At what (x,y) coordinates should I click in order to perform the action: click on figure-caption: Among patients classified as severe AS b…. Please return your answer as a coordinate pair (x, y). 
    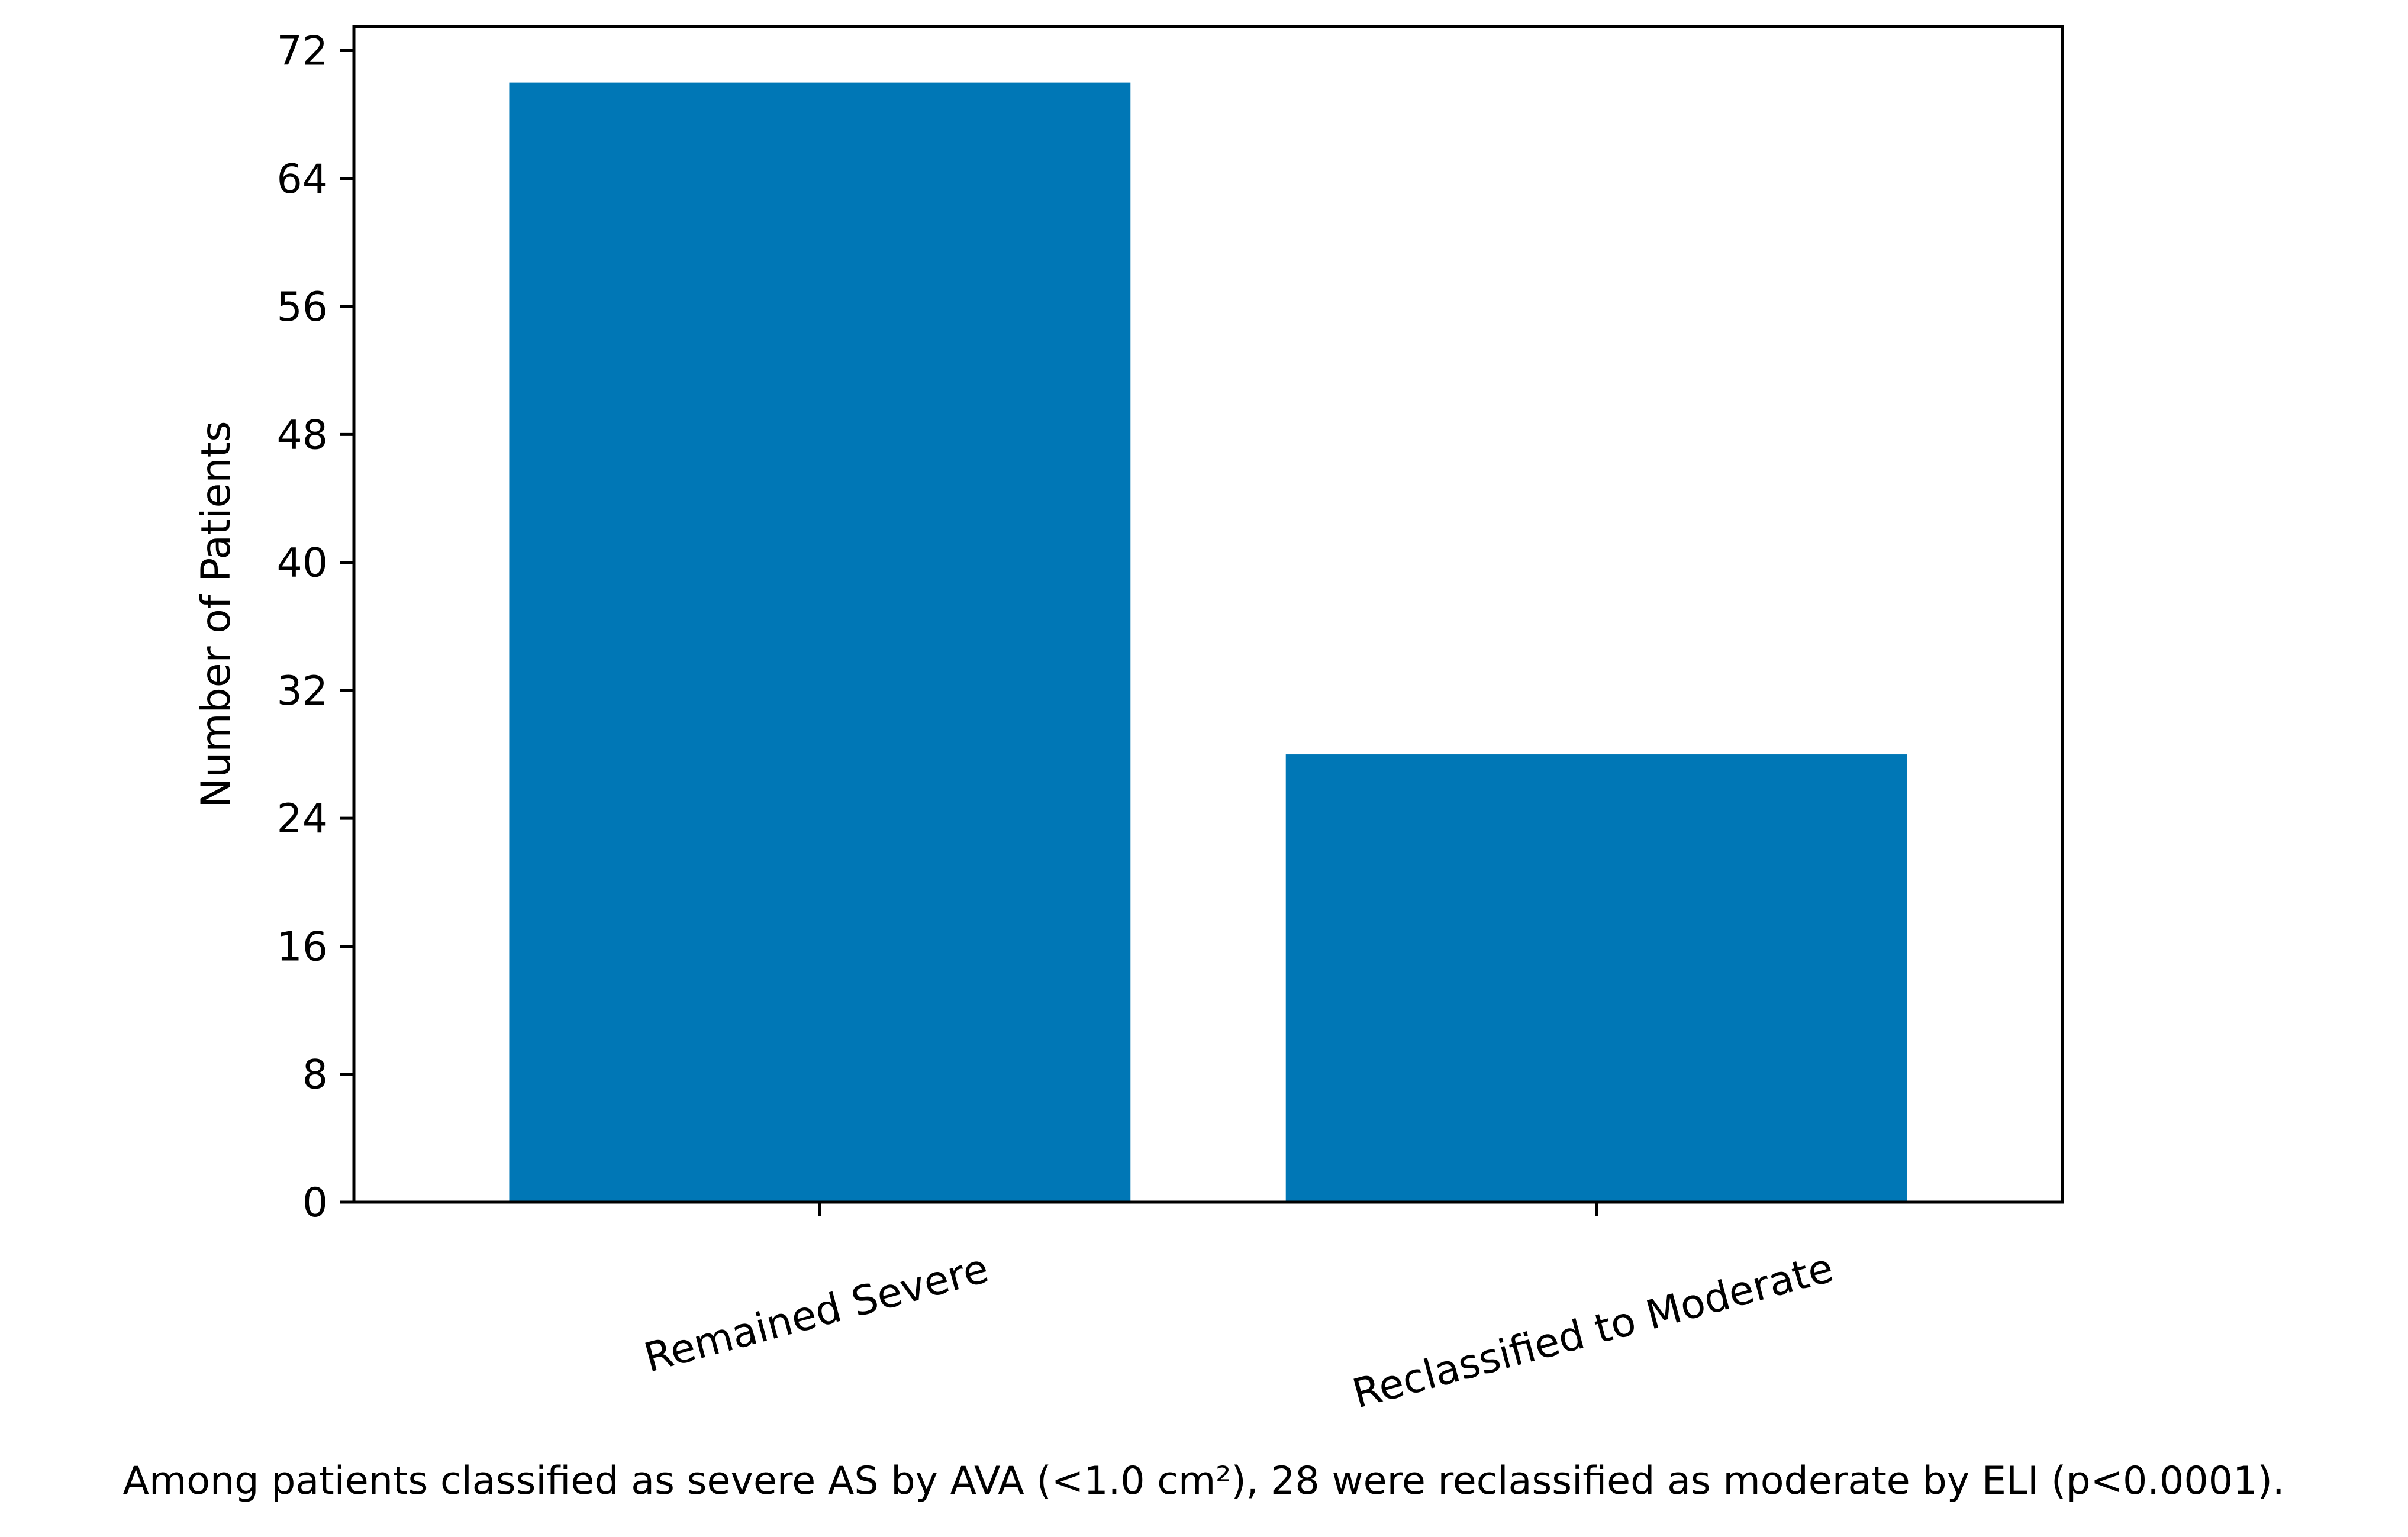
    Looking at the image, I should click on (1203, 1481).